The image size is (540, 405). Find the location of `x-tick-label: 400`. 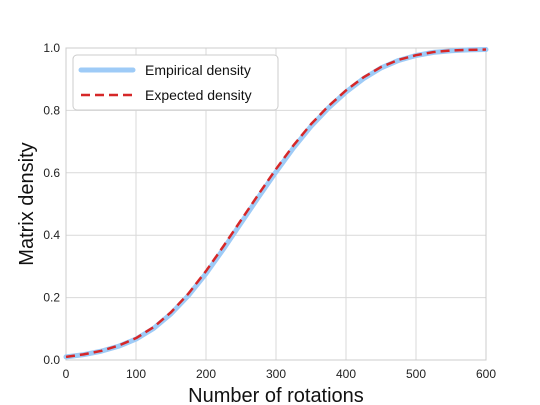

x-tick-label: 400 is located at coordinates (346, 374).